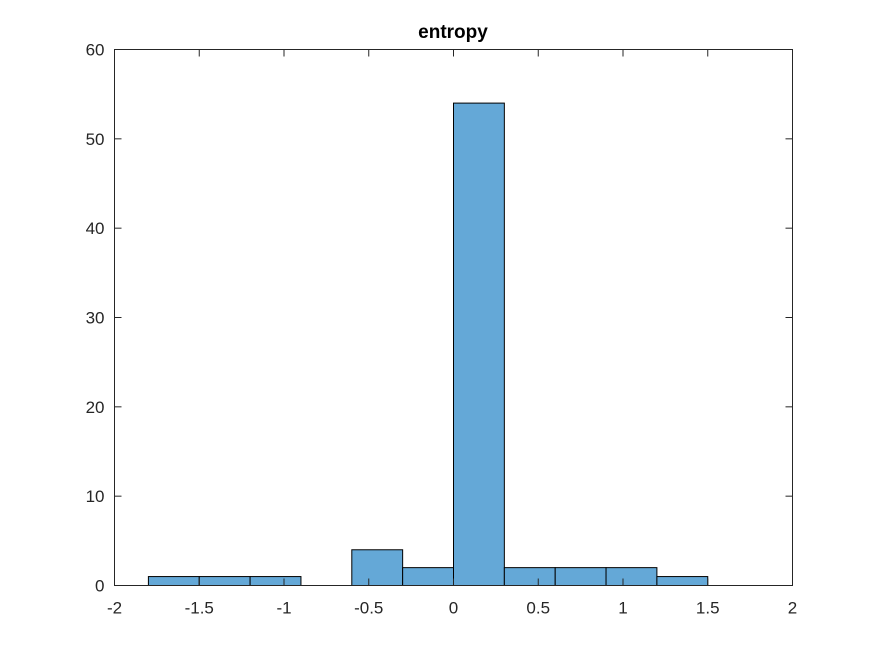  What do you see at coordinates (453, 32) in the screenshot?
I see `chart-title: entropy` at bounding box center [453, 32].